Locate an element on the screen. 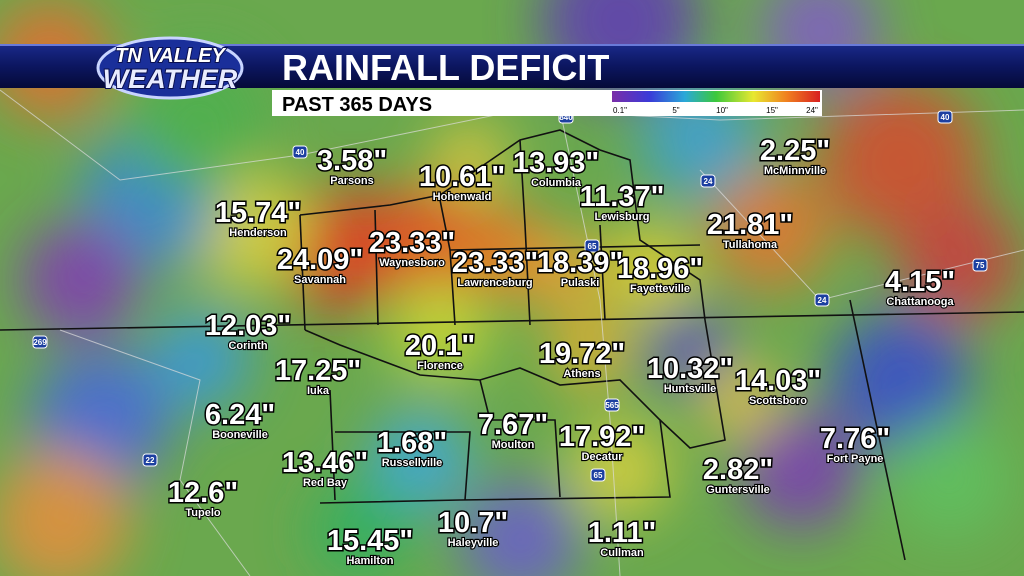 The image size is (1024, 576). deficit-value: 20.1" is located at coordinates (440, 346).